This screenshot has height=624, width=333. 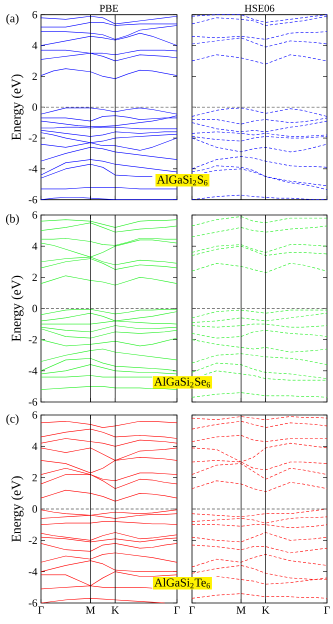 What do you see at coordinates (12, 220) in the screenshot?
I see `text: (b)` at bounding box center [12, 220].